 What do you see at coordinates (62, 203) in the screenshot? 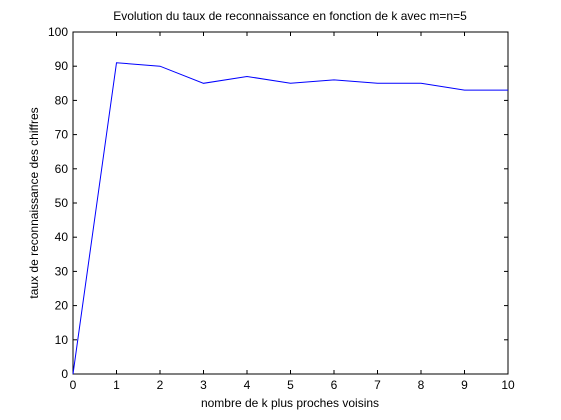
I see `y-tick-label: 50` at bounding box center [62, 203].